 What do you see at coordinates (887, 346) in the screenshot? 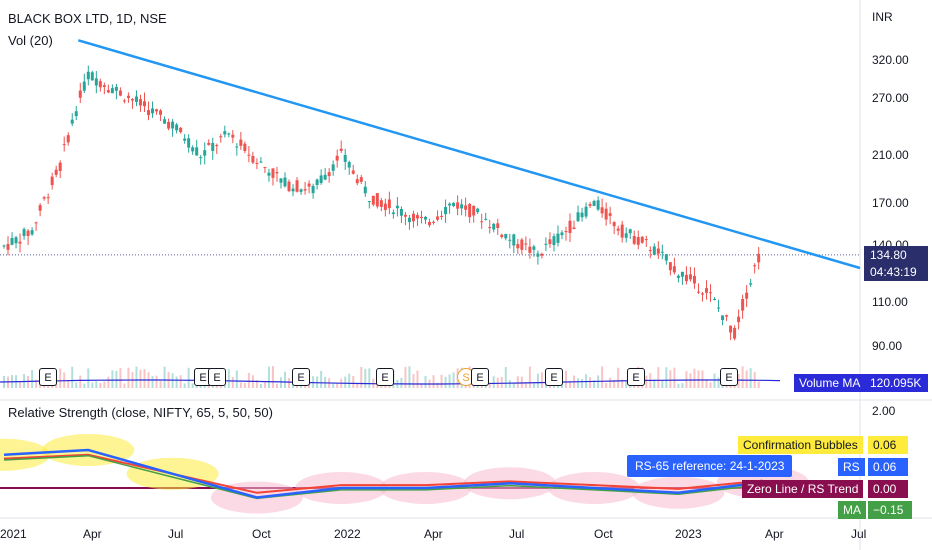
I see `price-tick: 90.00` at bounding box center [887, 346].